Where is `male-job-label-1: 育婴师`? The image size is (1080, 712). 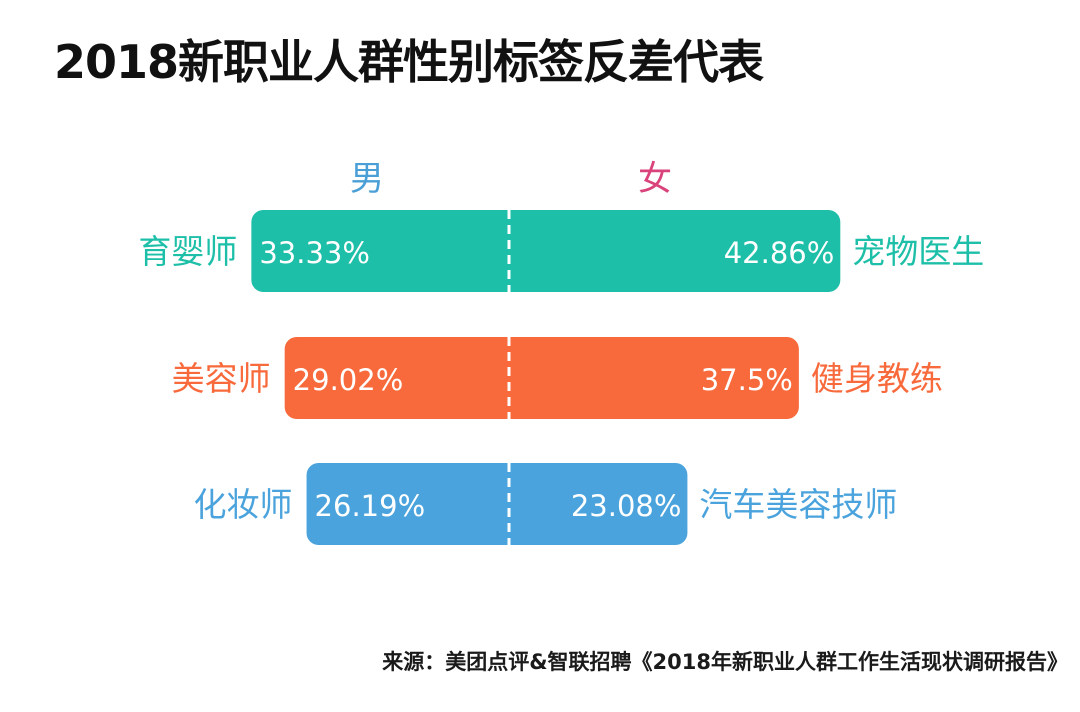
male-job-label-1: 育婴师 is located at coordinates (187, 251).